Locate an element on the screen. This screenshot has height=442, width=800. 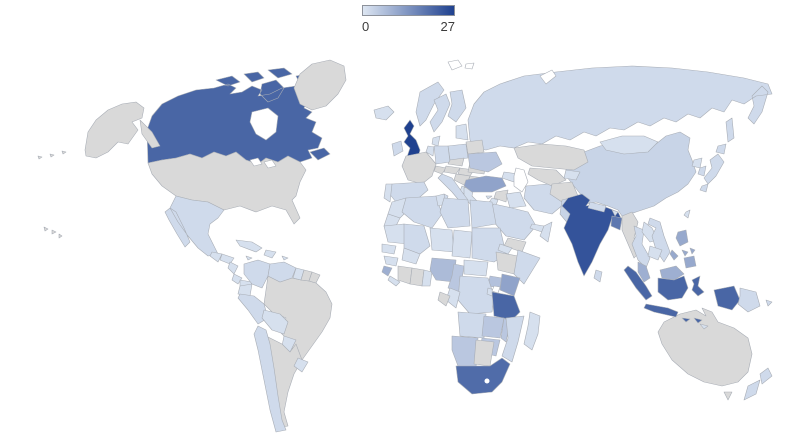
country-togo-benin is located at coordinates (427, 278).